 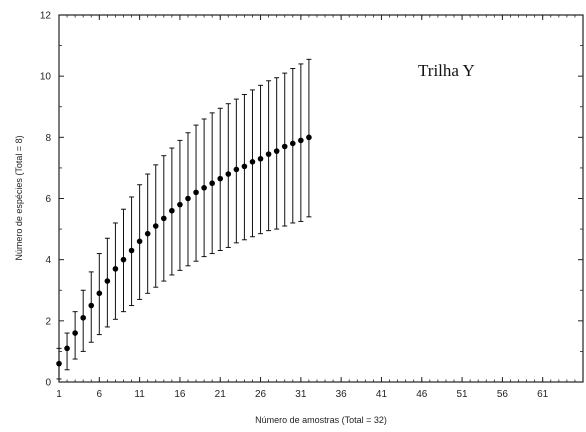 I want to click on y-tick-label-5: 10, so click(x=46, y=77).